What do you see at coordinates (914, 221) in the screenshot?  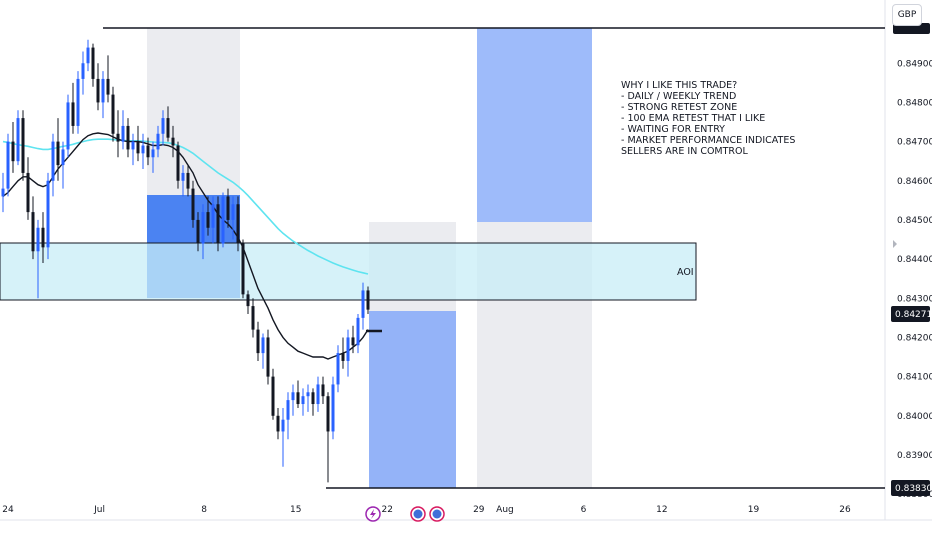 I see `price-tick-4: 0.84500` at bounding box center [914, 221].